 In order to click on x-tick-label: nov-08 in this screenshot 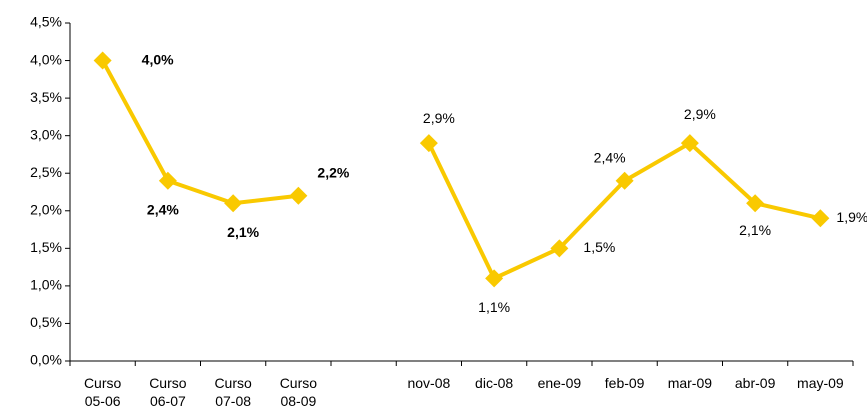, I will do `click(429, 383)`.